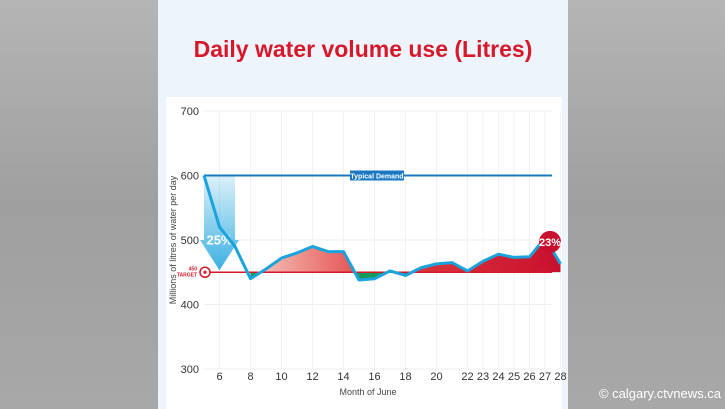 The height and width of the screenshot is (409, 725). I want to click on typical-demand-label: Typical Demand, so click(376, 177).